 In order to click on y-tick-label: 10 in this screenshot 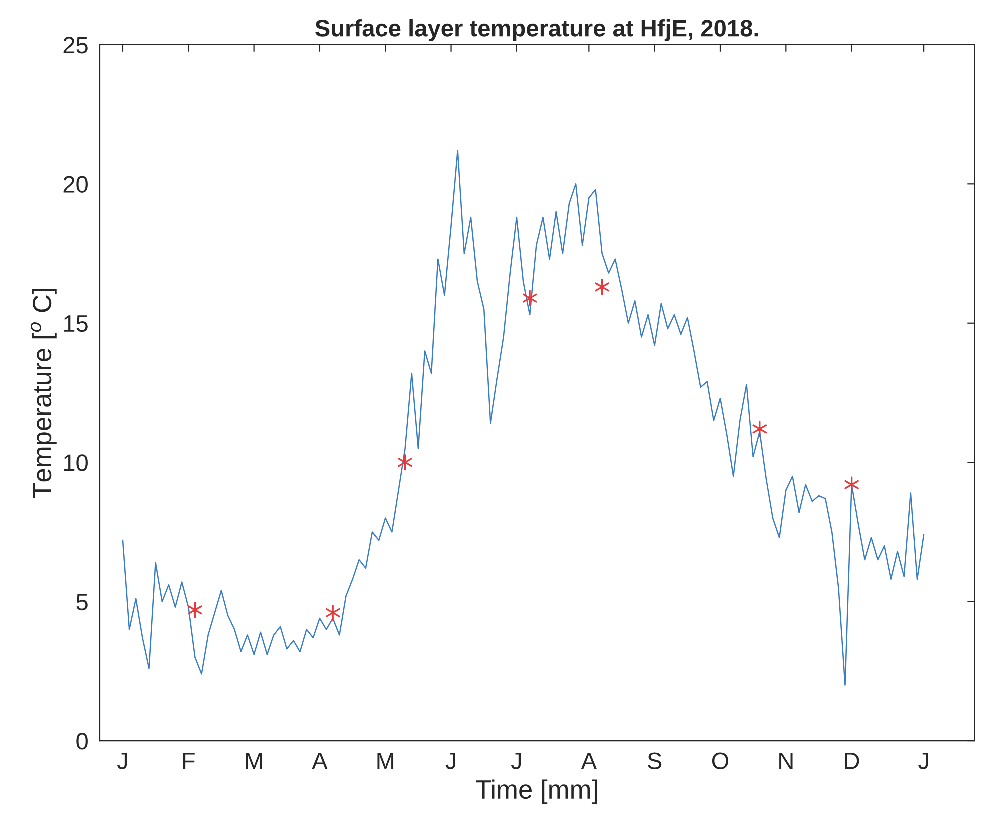, I will do `click(76, 463)`.